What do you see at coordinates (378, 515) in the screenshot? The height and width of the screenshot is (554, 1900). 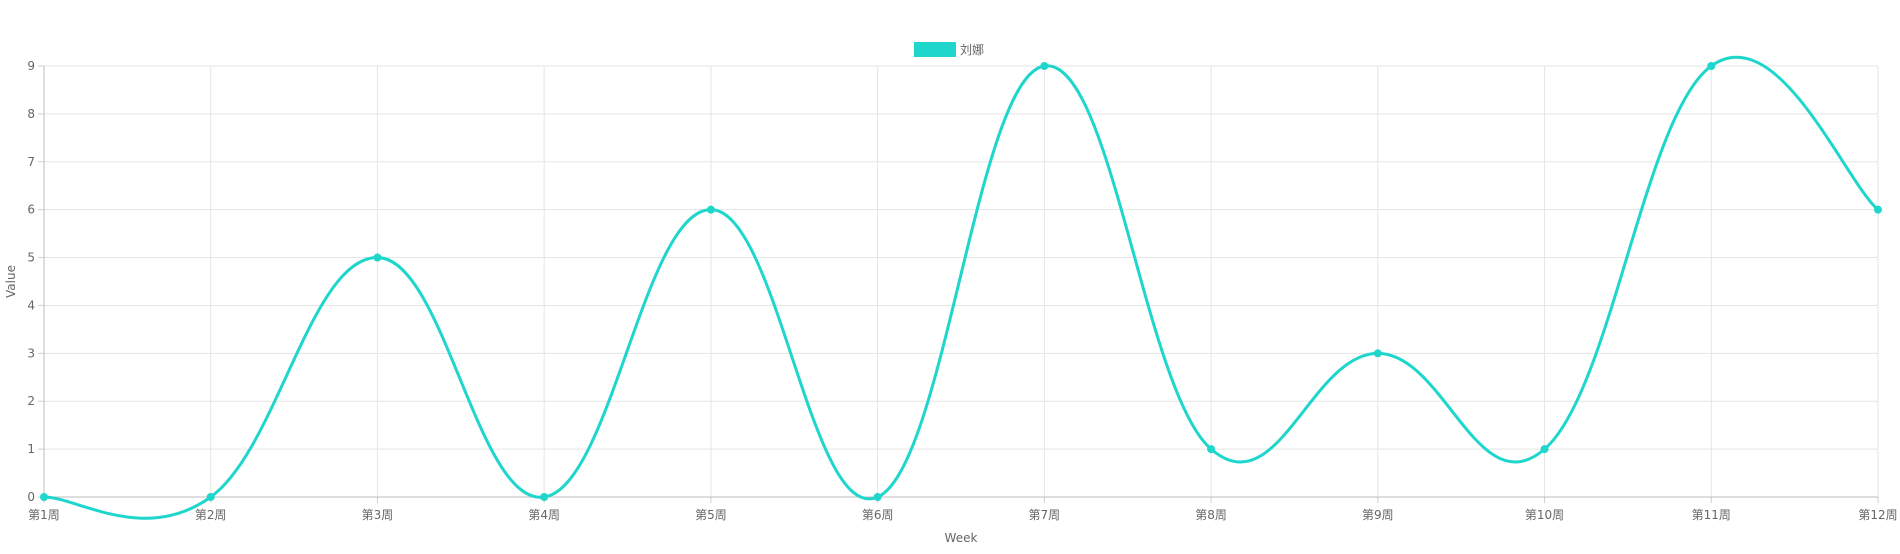 I see `x-tick-label: 第3周` at bounding box center [378, 515].